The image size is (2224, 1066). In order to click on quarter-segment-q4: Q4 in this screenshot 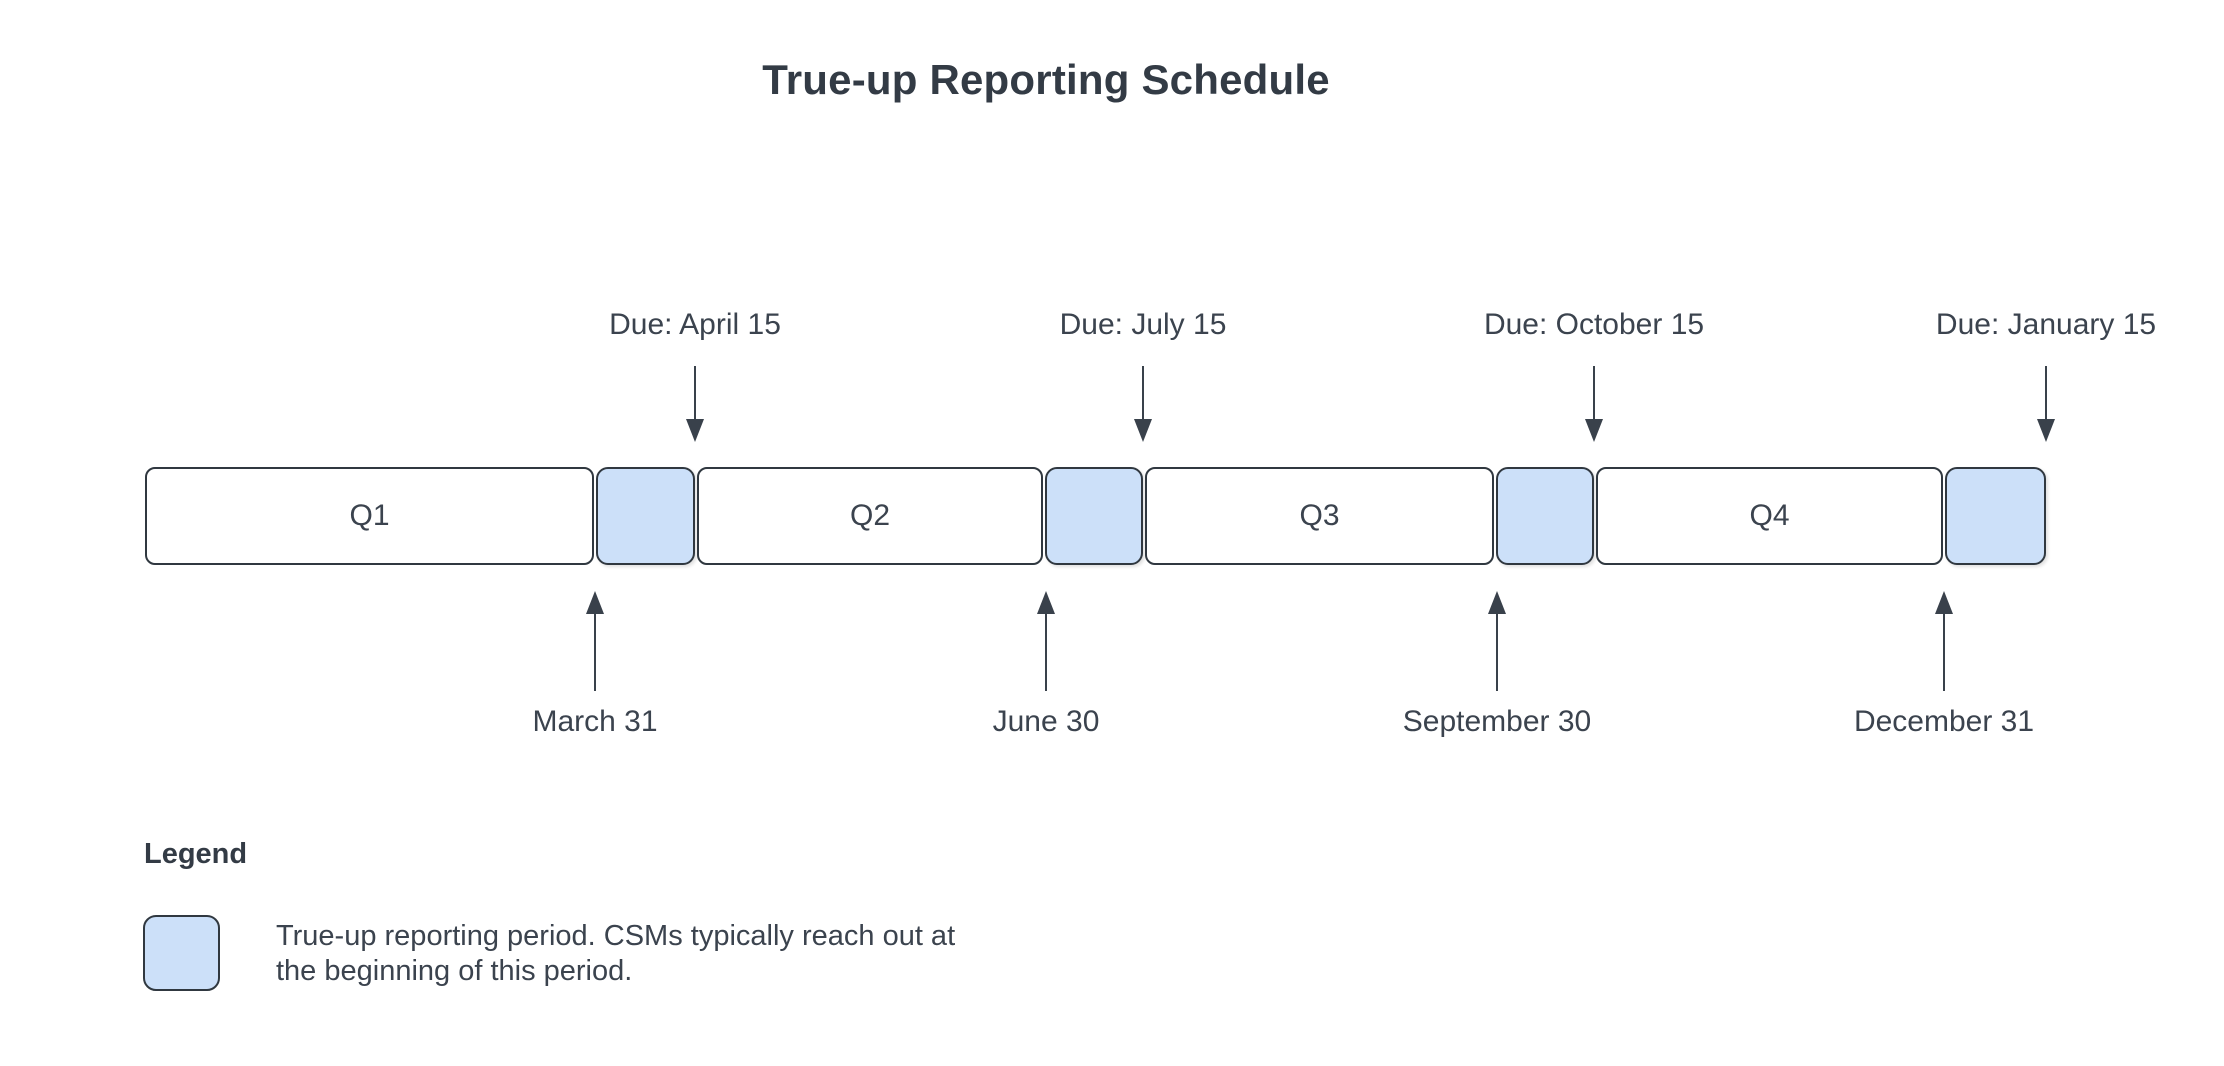, I will do `click(1769, 516)`.